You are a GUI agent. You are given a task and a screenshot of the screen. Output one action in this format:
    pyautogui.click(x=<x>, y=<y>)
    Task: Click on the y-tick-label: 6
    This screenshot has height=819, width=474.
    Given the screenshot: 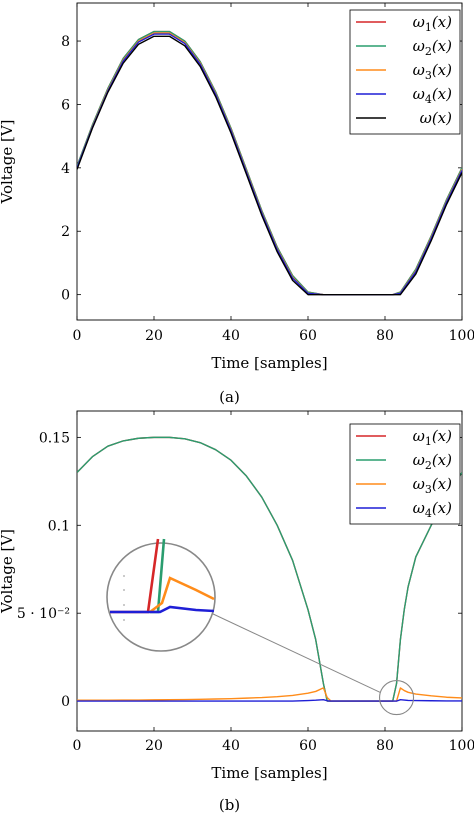 What is the action you would take?
    pyautogui.click(x=65, y=105)
    